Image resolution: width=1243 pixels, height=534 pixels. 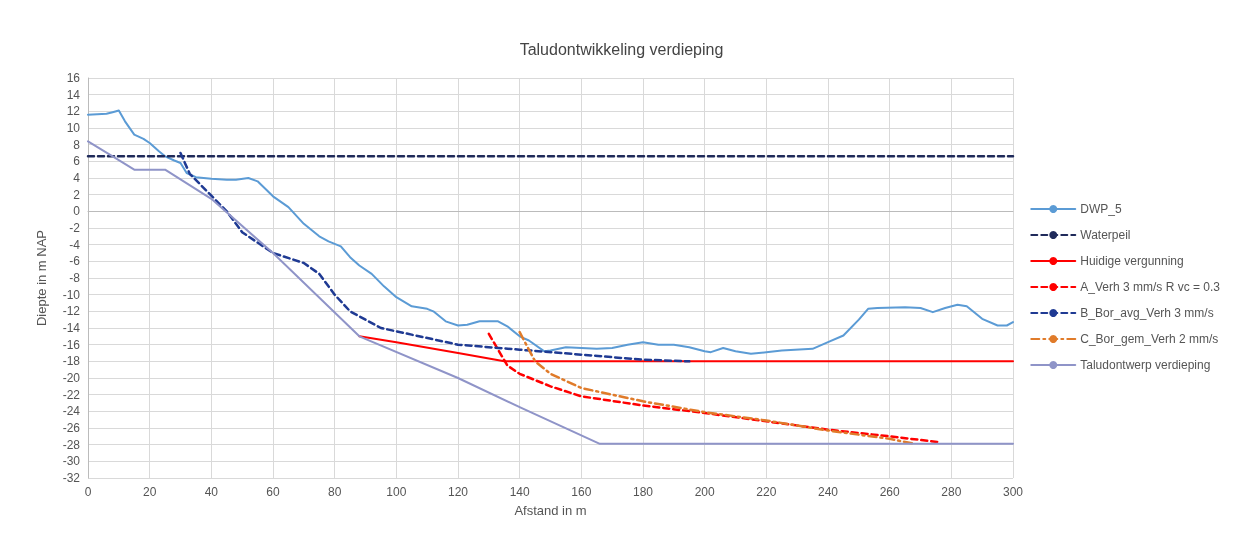 What do you see at coordinates (71, 328) in the screenshot?
I see `y-tick-label: -14` at bounding box center [71, 328].